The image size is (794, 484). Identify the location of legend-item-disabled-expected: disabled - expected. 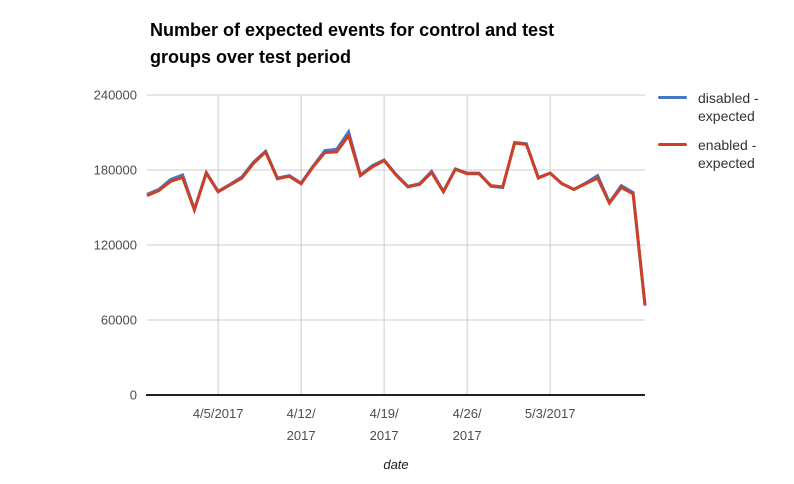
(721, 107).